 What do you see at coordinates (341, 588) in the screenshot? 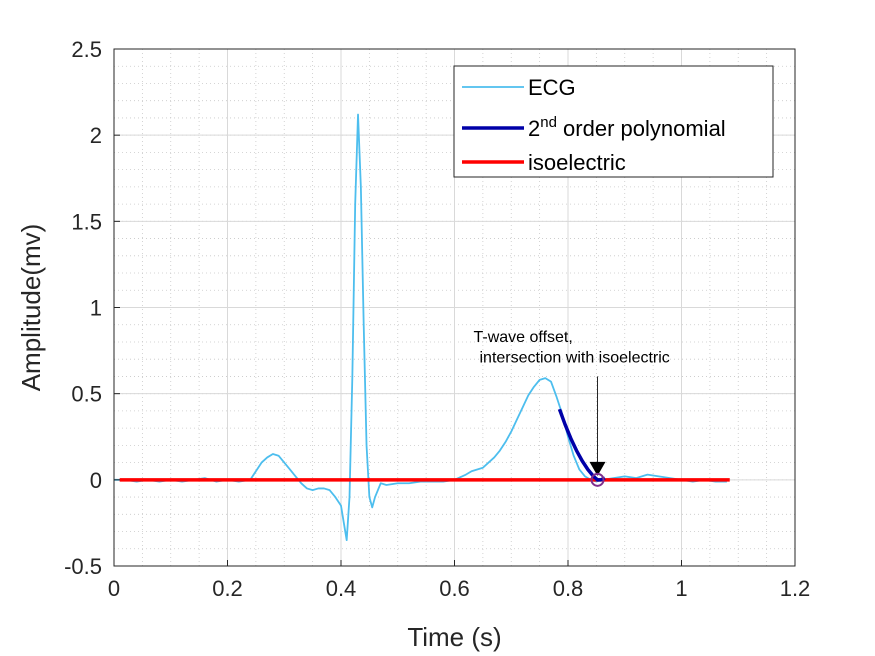
I see `x-tick-label: 0.4` at bounding box center [341, 588].